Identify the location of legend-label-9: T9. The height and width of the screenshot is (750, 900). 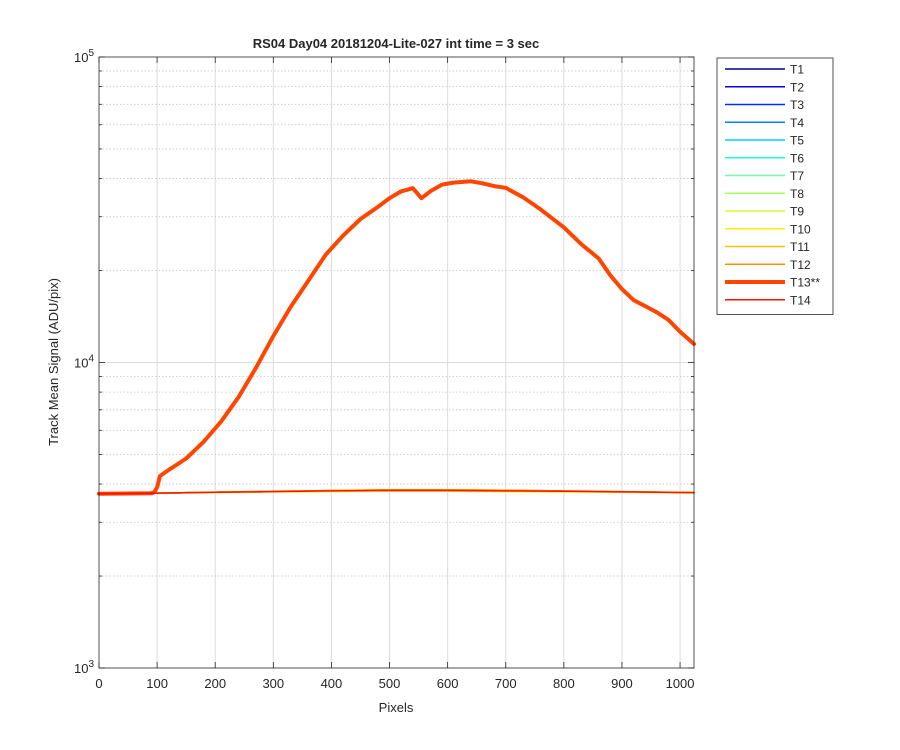
(797, 212).